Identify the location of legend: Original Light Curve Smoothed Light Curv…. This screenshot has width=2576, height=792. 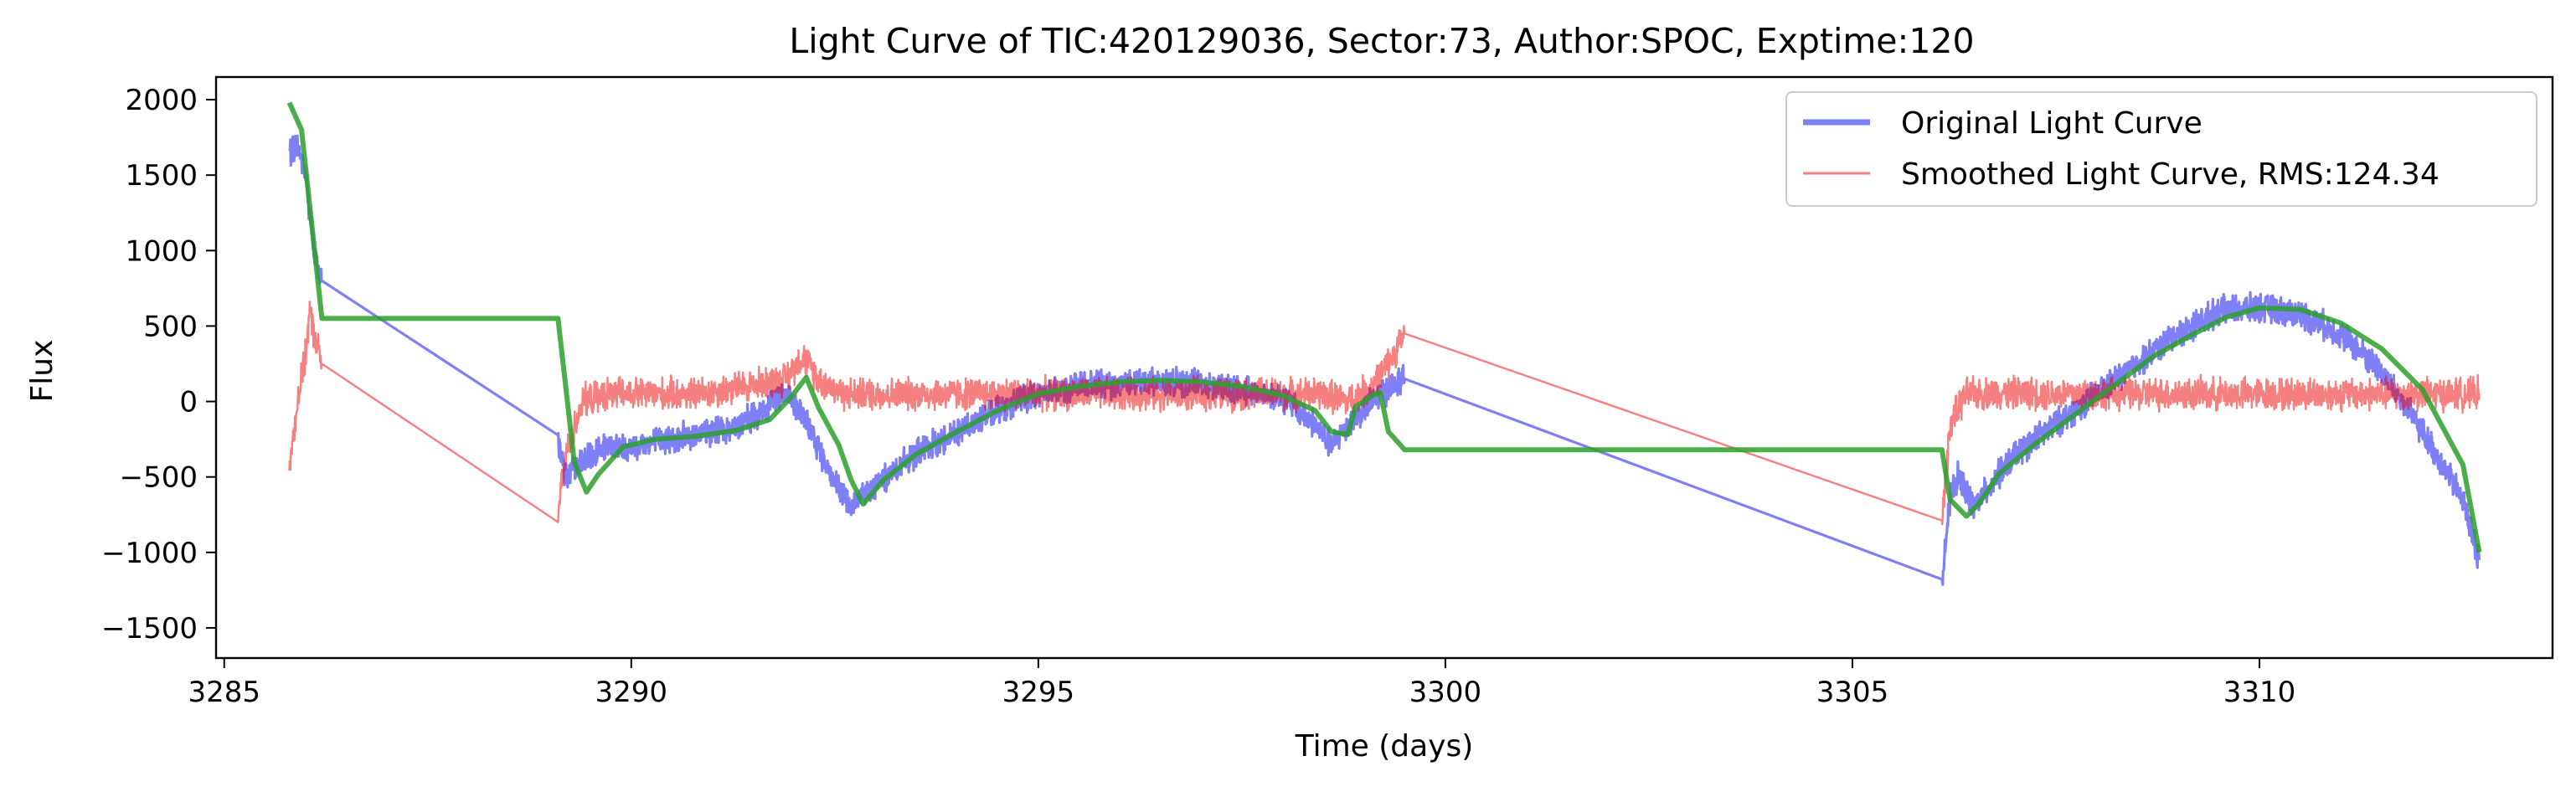
(2161, 149).